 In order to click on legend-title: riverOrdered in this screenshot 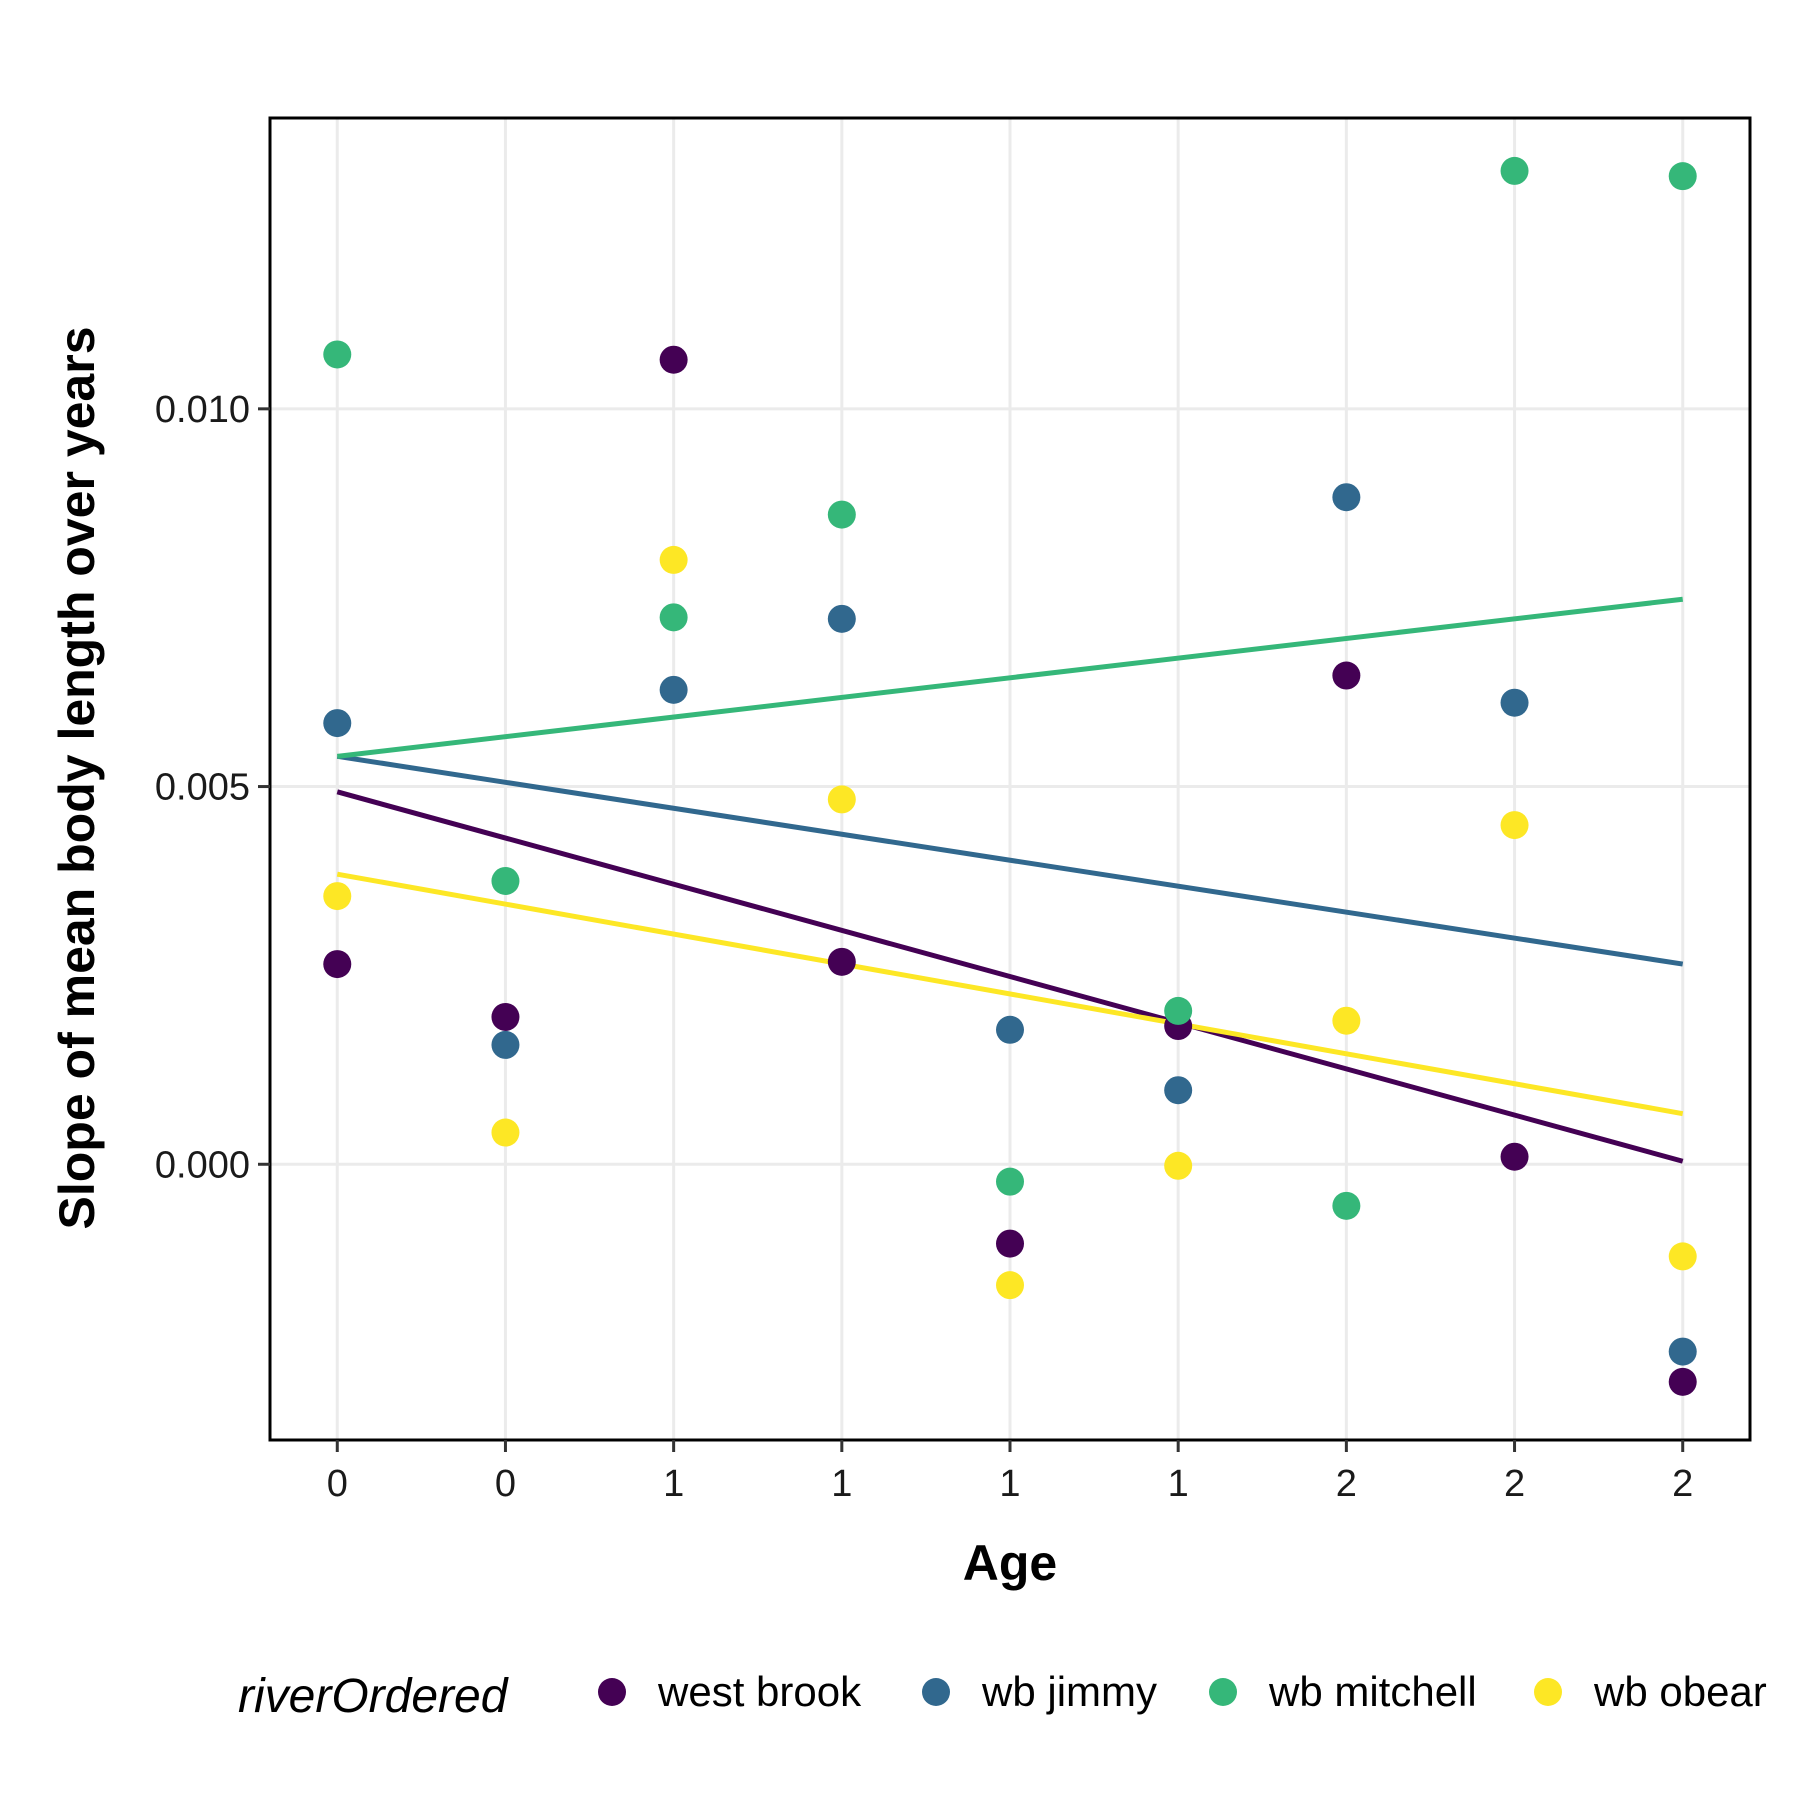, I will do `click(373, 1696)`.